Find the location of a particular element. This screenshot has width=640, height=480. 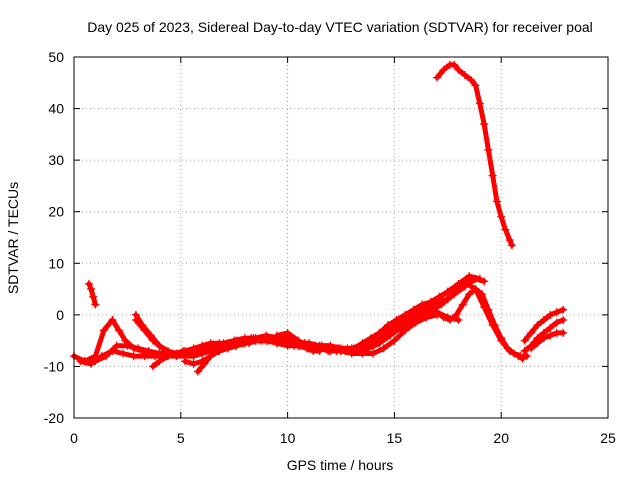

y-tick-label: 20 is located at coordinates (56, 212).